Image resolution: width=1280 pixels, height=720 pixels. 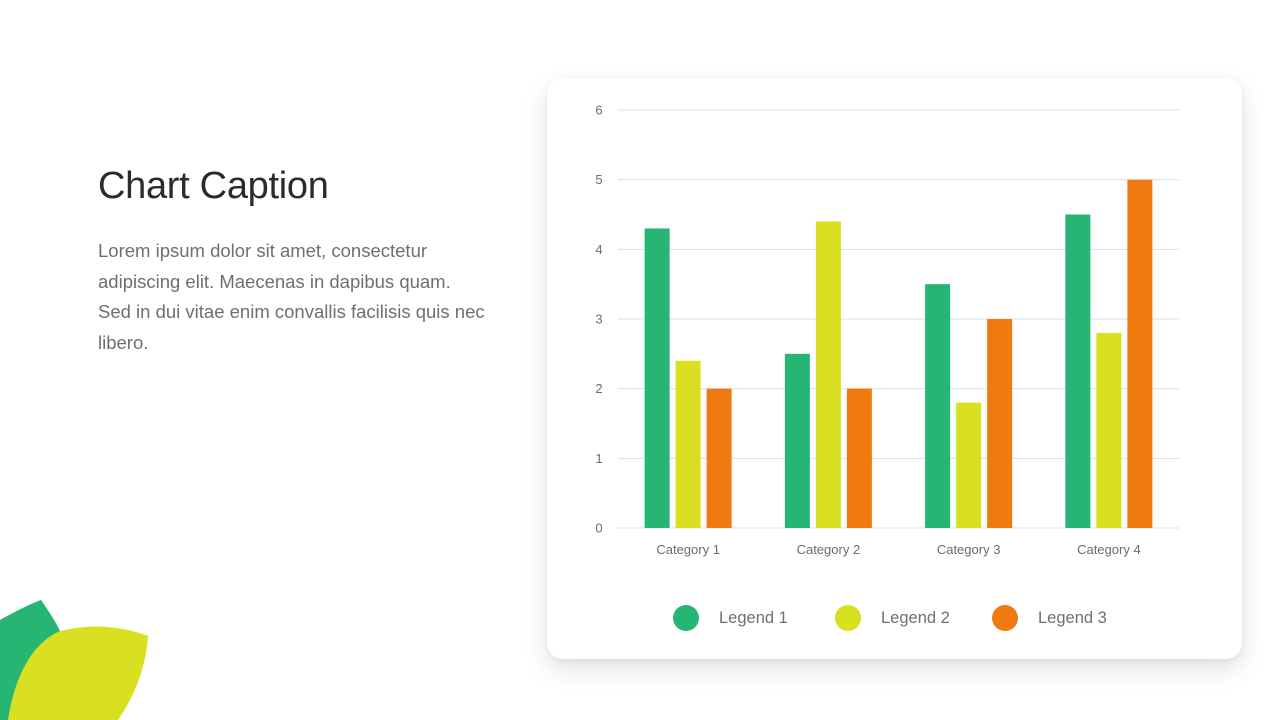 I want to click on yellow-leaf-shape, so click(x=78, y=673).